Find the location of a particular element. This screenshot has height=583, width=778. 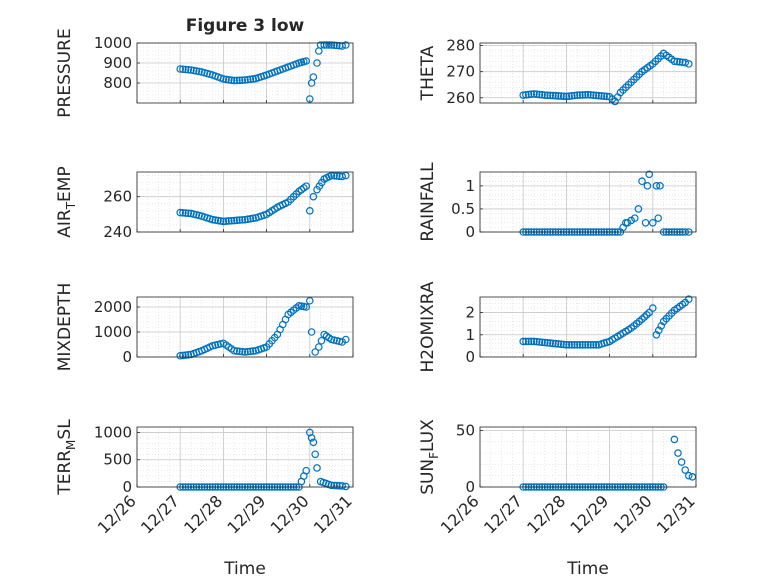

y-axis-label-main: THETA is located at coordinates (428, 73).